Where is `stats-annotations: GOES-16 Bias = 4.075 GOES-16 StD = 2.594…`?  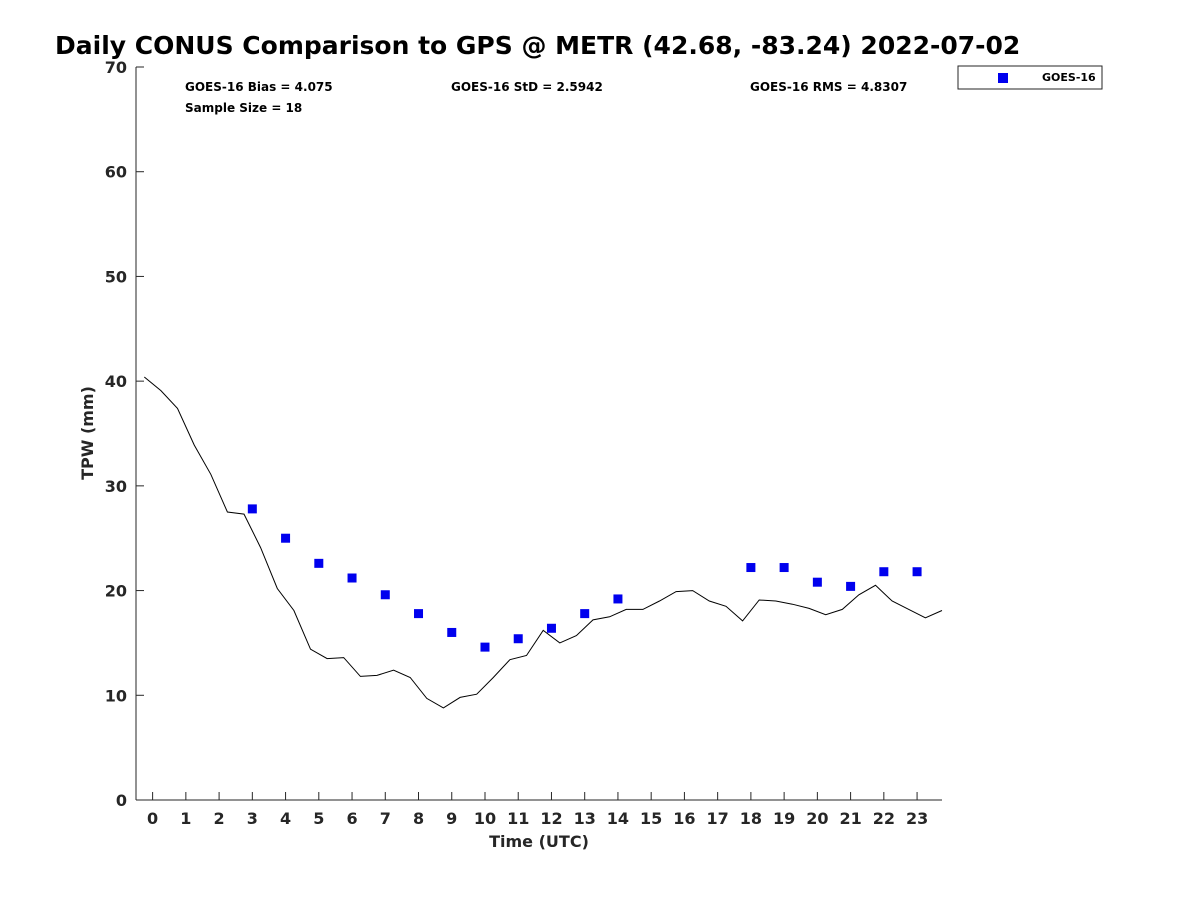 stats-annotations: GOES-16 Bias = 4.075 GOES-16 StD = 2.594… is located at coordinates (546, 97).